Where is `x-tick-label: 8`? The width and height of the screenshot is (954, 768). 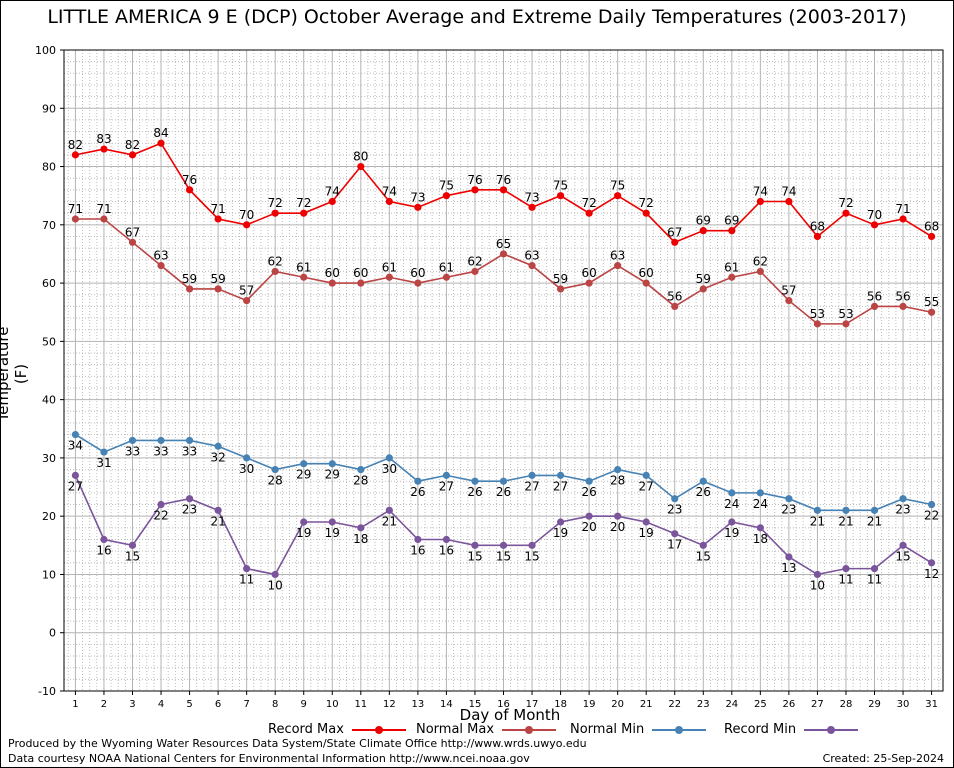 x-tick-label: 8 is located at coordinates (275, 704).